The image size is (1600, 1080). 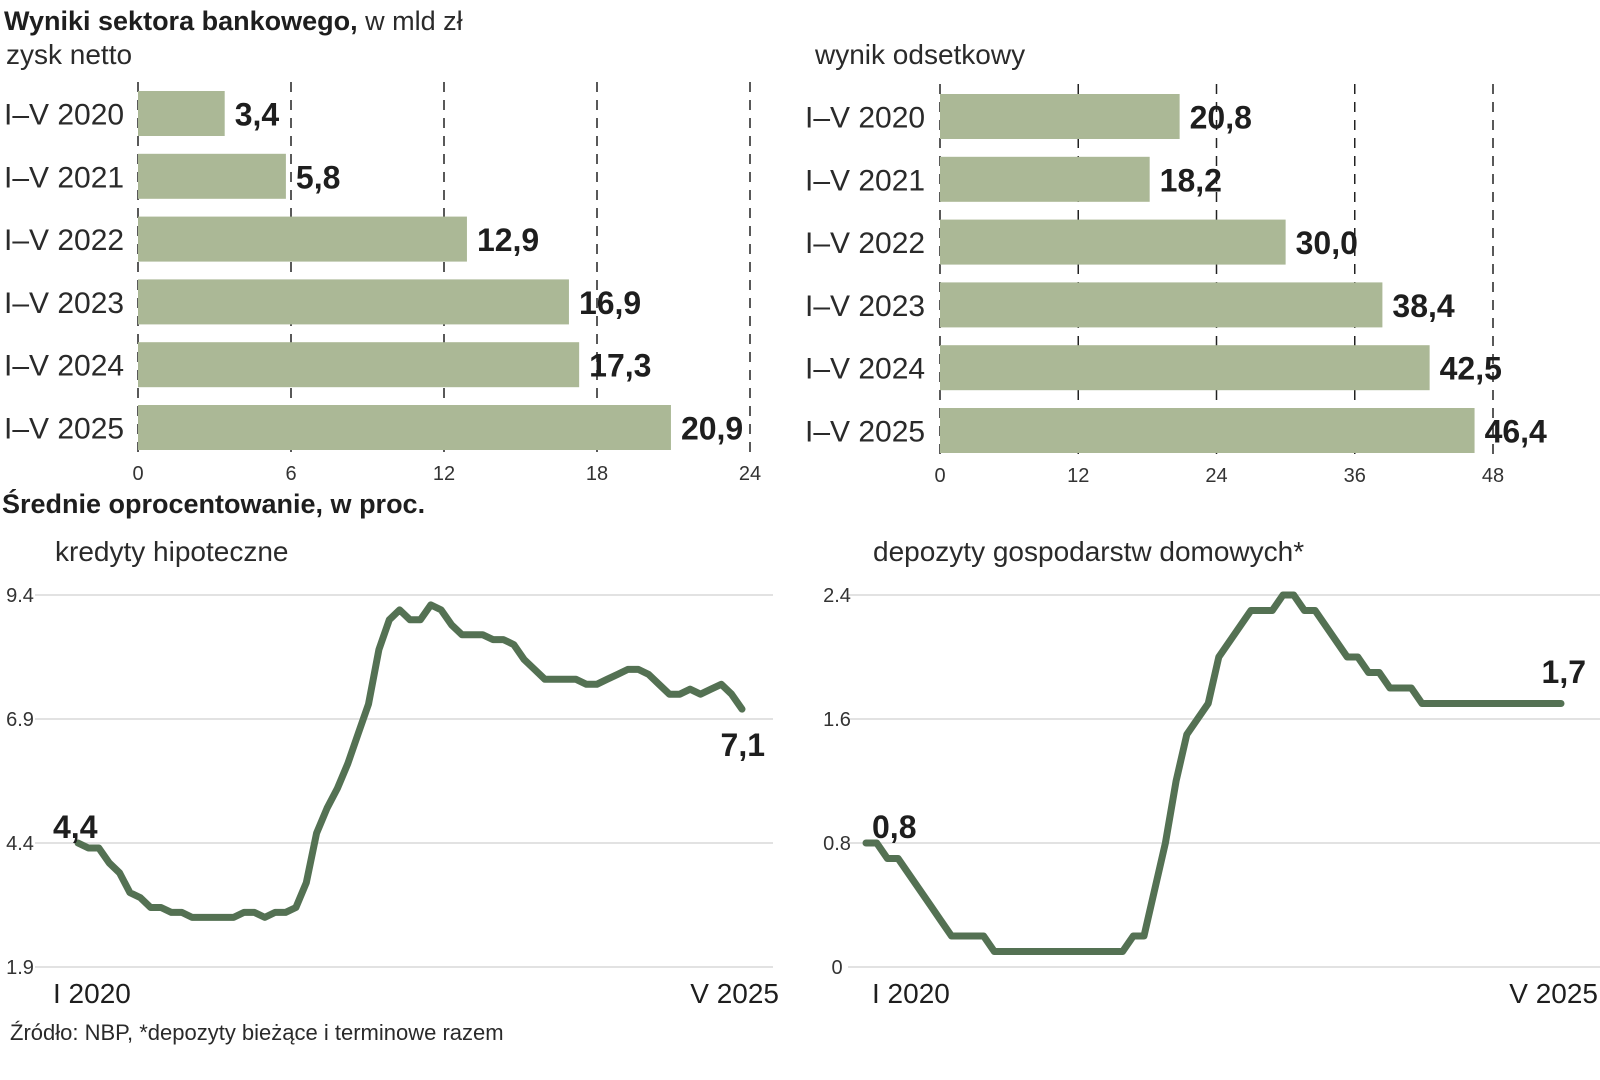 What do you see at coordinates (20, 720) in the screenshot?
I see `y-tick-label: 6.9` at bounding box center [20, 720].